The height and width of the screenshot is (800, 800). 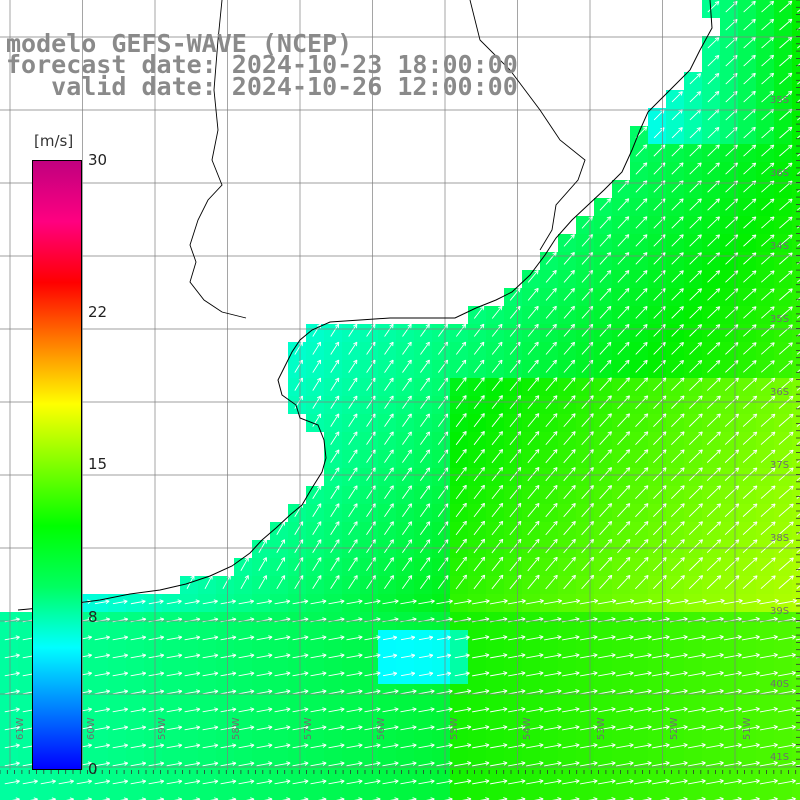 I want to click on lat-label: 41S, so click(x=780, y=757).